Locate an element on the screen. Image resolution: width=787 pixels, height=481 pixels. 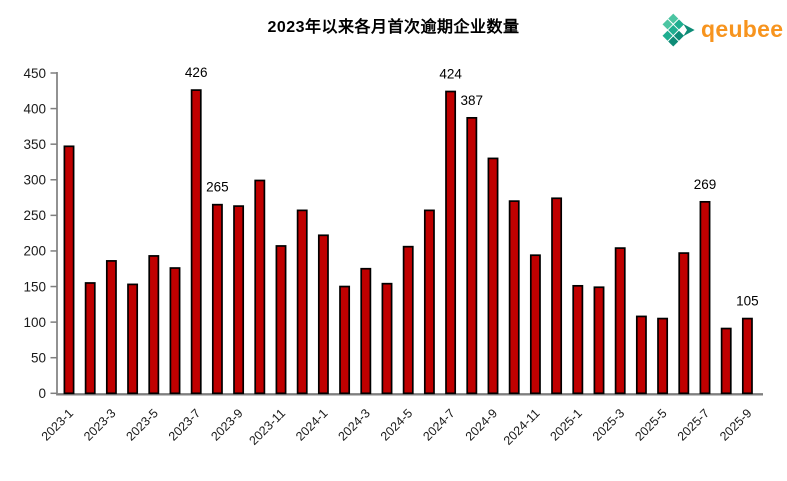
x-tick-label: 2025-5 is located at coordinates (650, 424).